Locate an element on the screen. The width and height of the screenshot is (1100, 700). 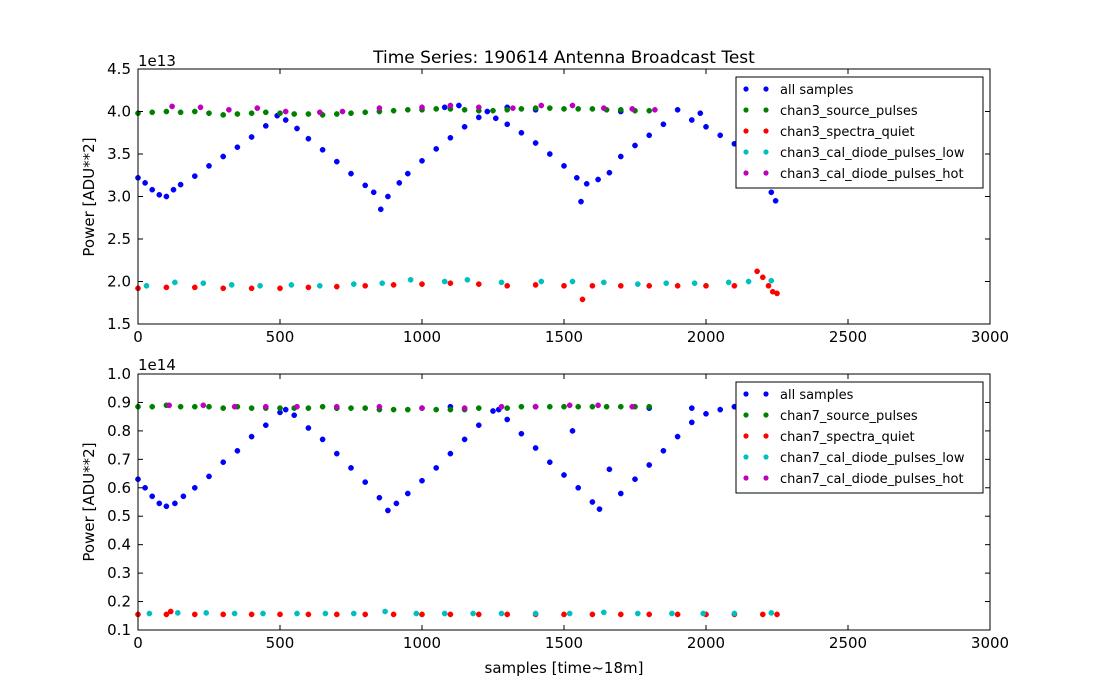
y-tick-label: 3.5 is located at coordinates (119, 154).